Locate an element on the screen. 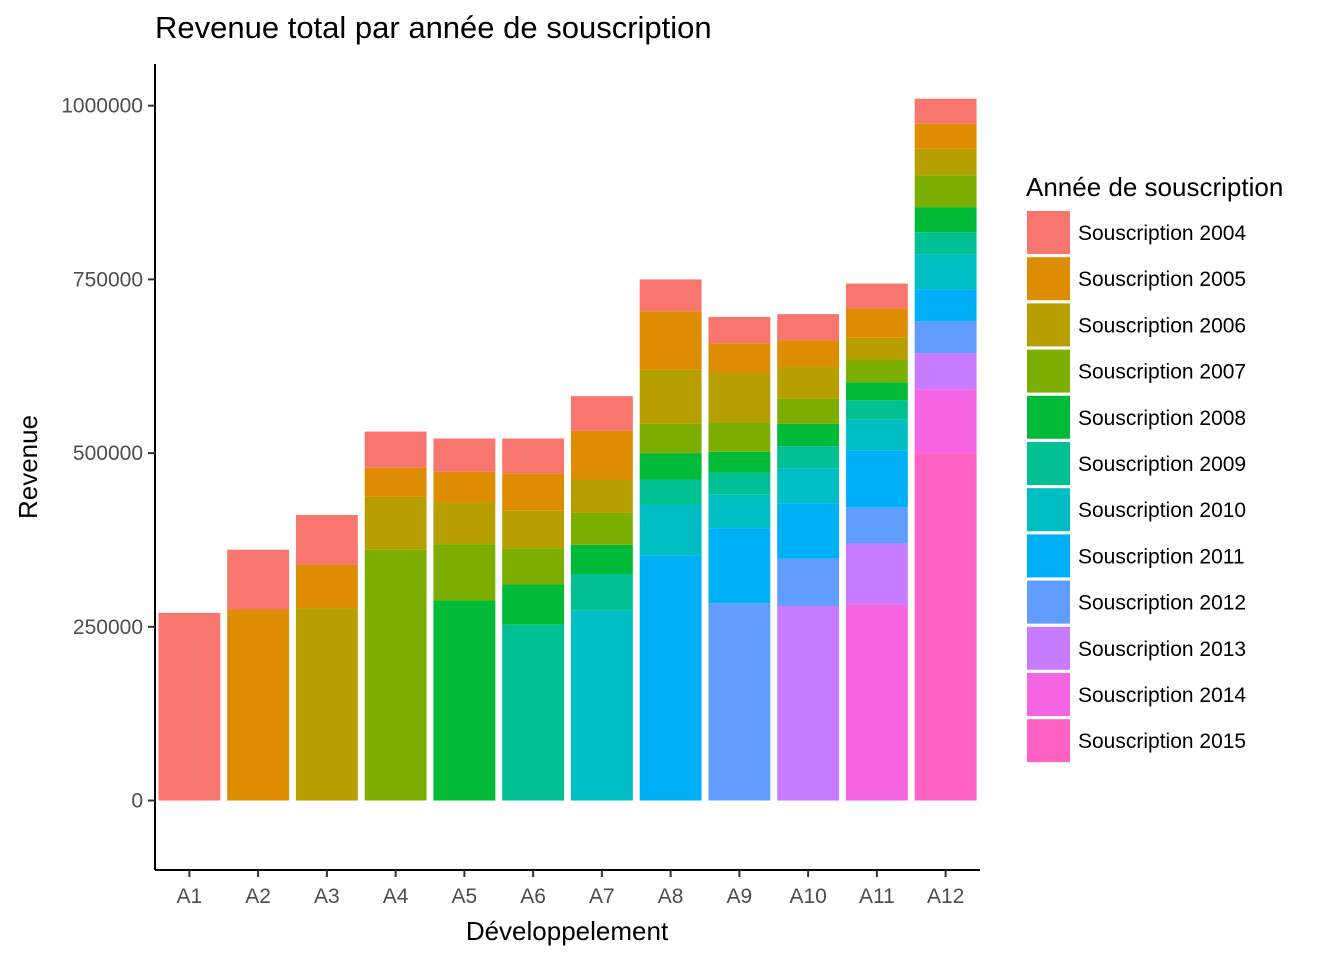 This screenshot has width=1344, height=960. bar-a11-souscription-2007 is located at coordinates (876, 371).